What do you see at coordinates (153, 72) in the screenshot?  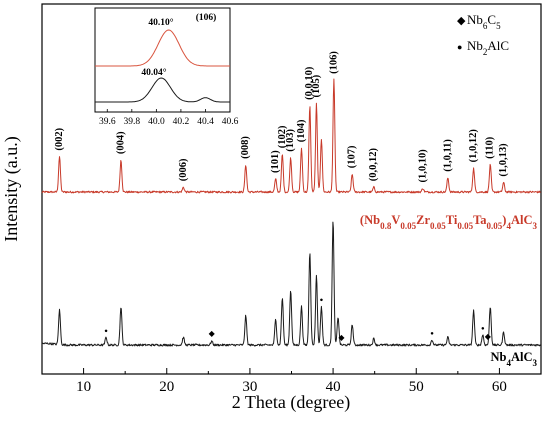 I see `inset-label-black: 40.04°` at bounding box center [153, 72].